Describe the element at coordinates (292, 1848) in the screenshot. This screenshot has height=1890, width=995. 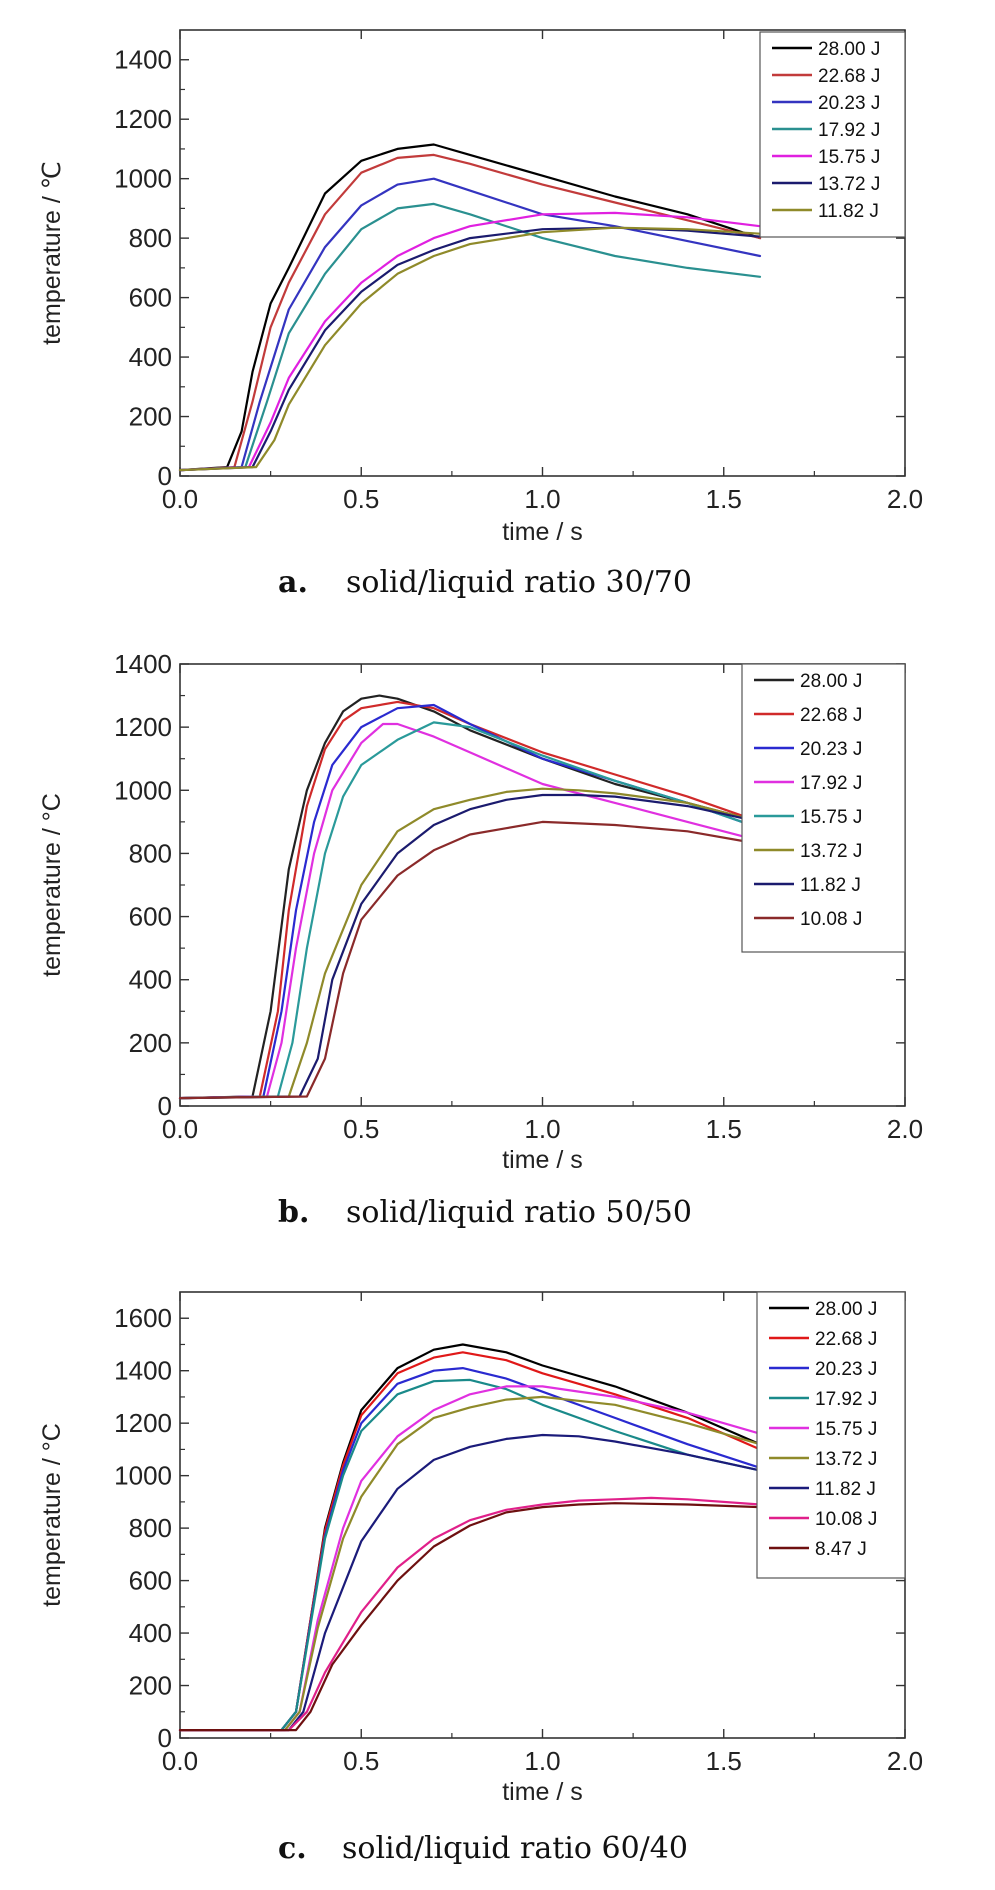
I see `caption-letter: c.` at that location.